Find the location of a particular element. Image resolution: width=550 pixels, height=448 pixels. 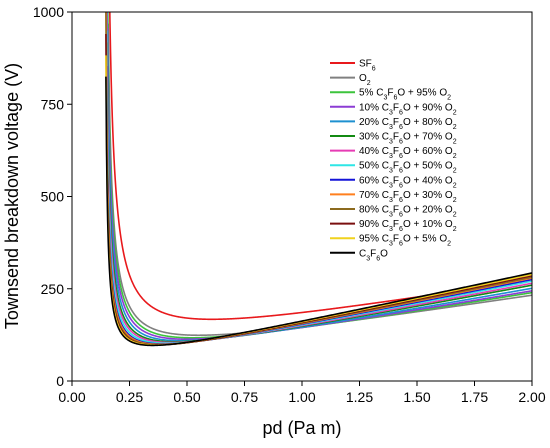

legend-entry: 60% C3F6O + 40% O2 is located at coordinates (408, 182).